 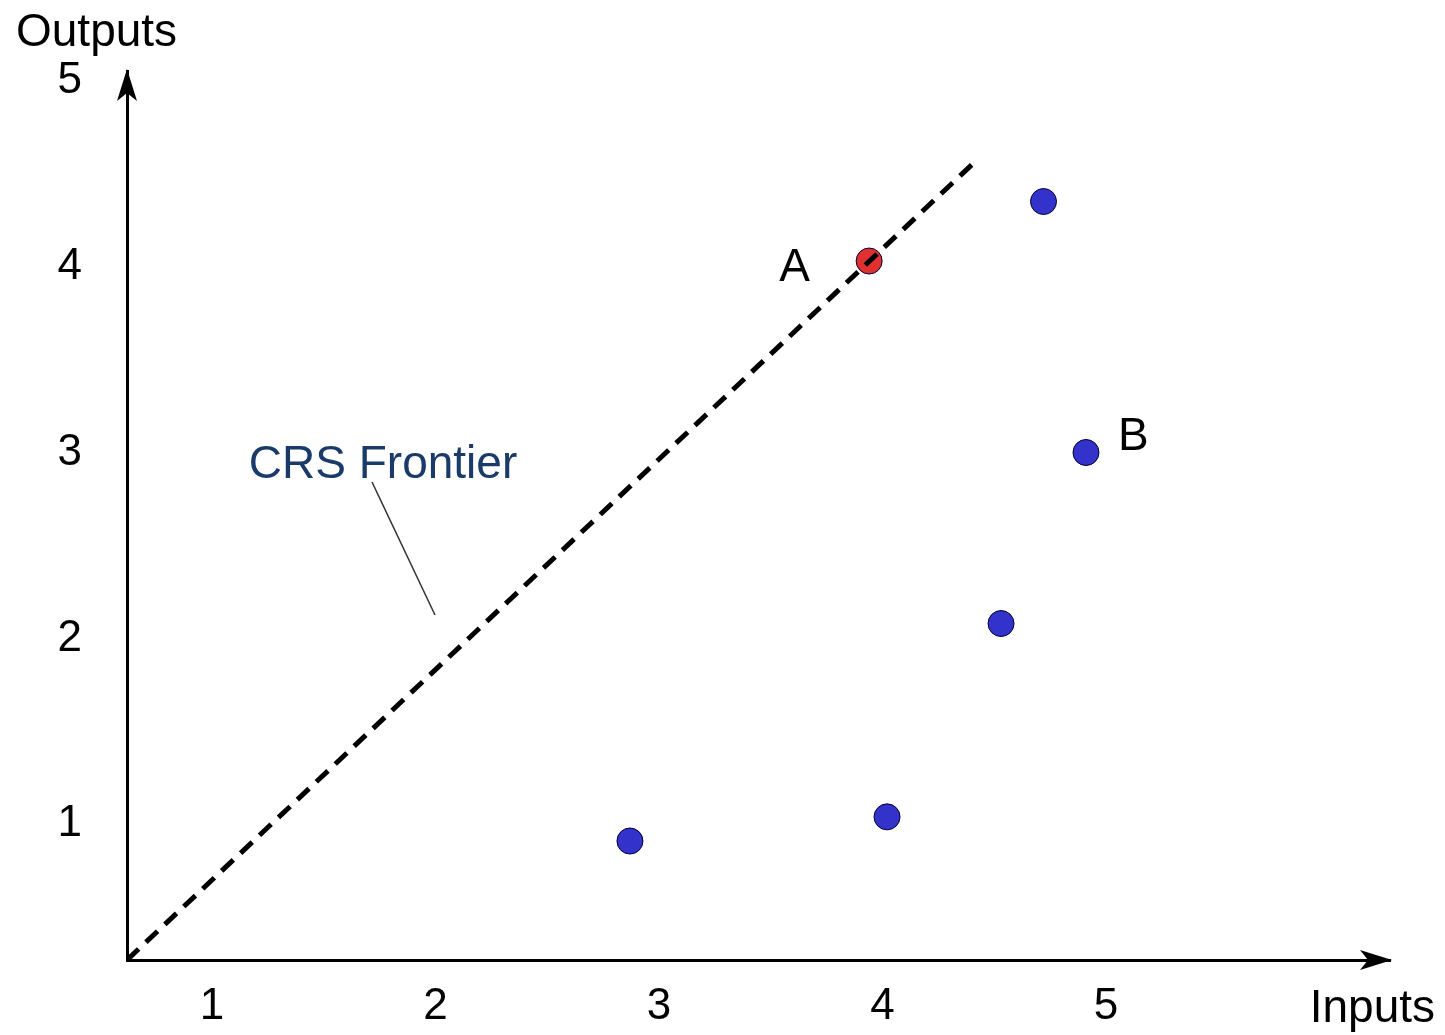 What do you see at coordinates (212, 1003) in the screenshot?
I see `x-tick-label: 1` at bounding box center [212, 1003].